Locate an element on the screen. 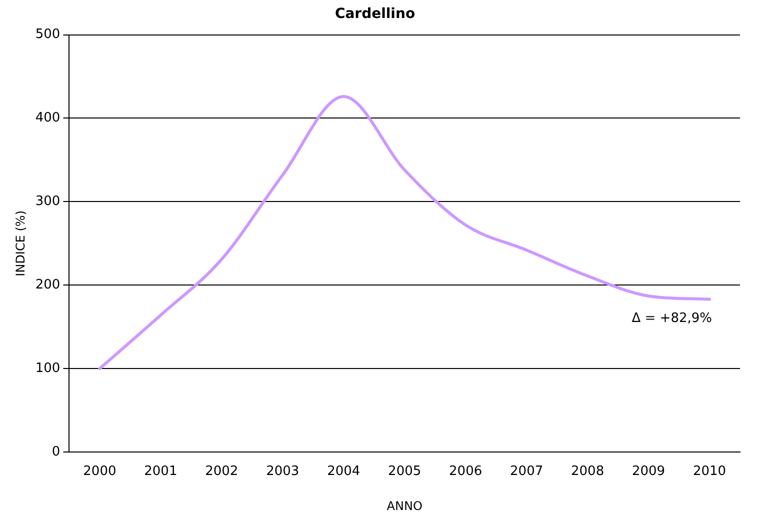 Image resolution: width=760 pixels, height=523 pixels. x-tick-label: 2001 is located at coordinates (161, 472).